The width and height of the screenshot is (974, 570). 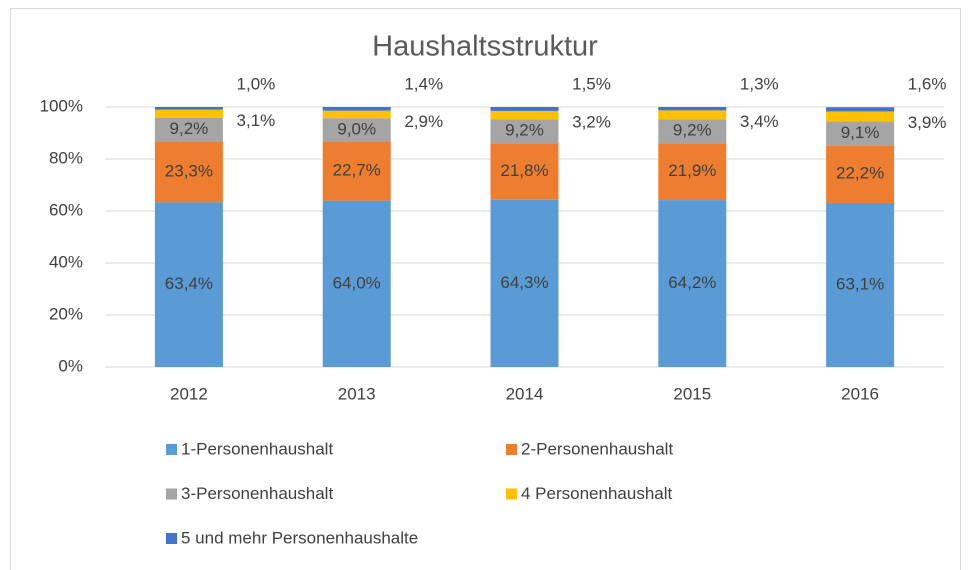 What do you see at coordinates (759, 121) in the screenshot?
I see `value-label: 3,4%` at bounding box center [759, 121].